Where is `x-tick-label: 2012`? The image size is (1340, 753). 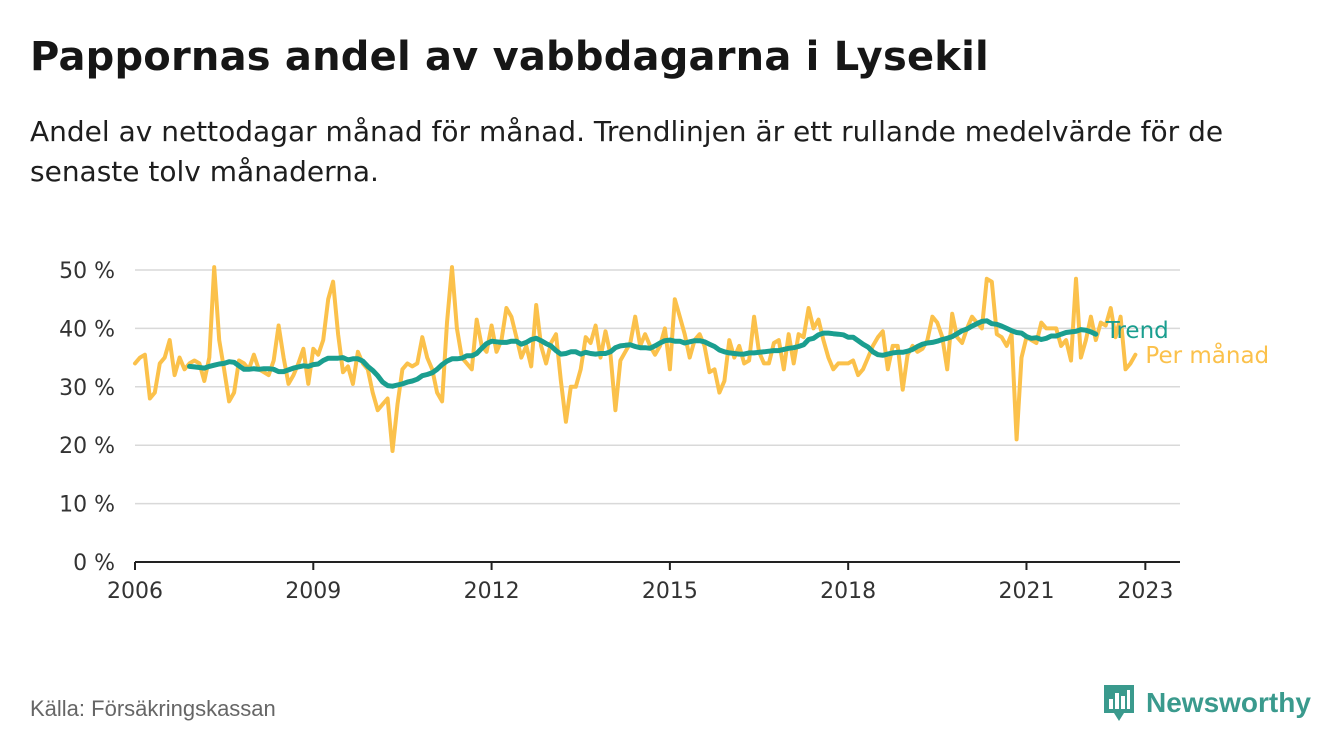 x-tick-label: 2012 is located at coordinates (492, 591).